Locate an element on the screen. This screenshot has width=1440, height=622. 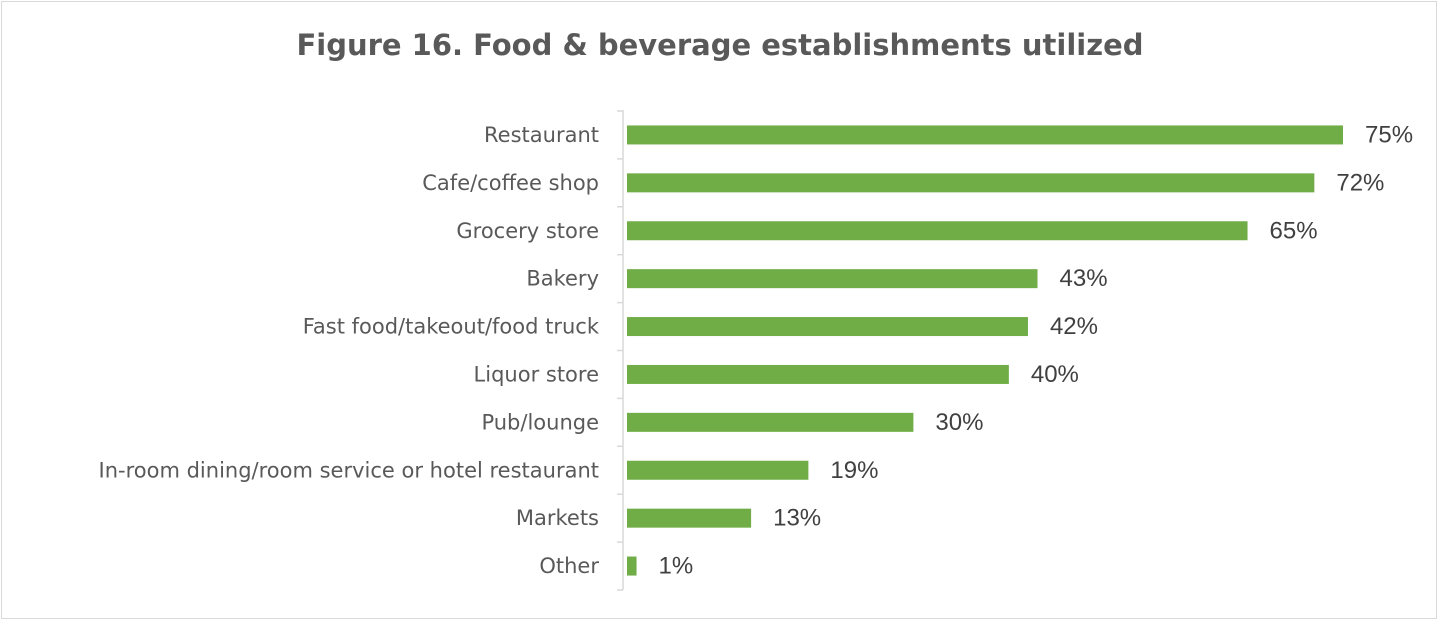
data-label: 42% is located at coordinates (1074, 326).